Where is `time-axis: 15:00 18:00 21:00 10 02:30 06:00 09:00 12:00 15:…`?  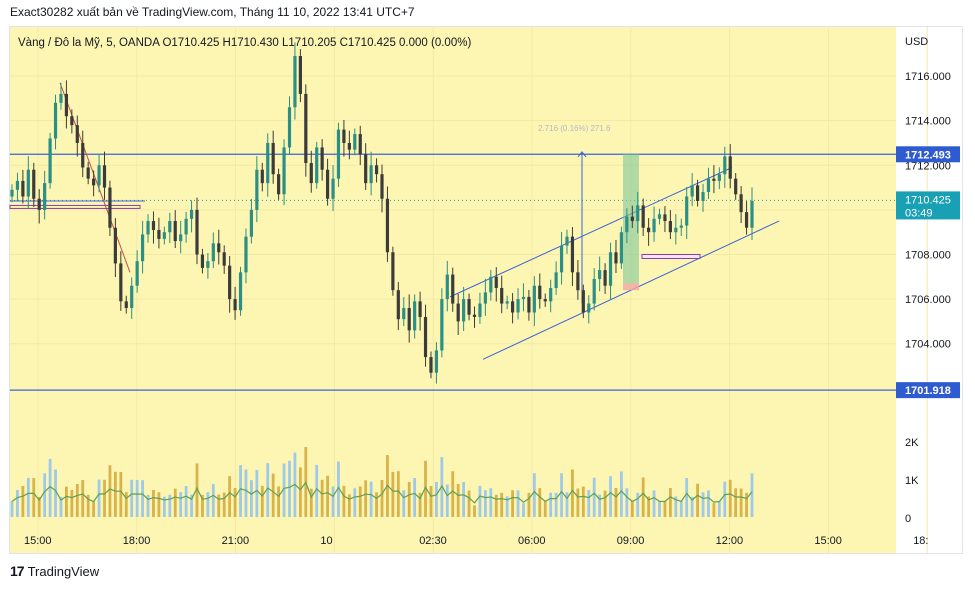
time-axis: 15:00 18:00 21:00 10 02:30 06:00 09:00 12:00 15:… is located at coordinates (476, 541).